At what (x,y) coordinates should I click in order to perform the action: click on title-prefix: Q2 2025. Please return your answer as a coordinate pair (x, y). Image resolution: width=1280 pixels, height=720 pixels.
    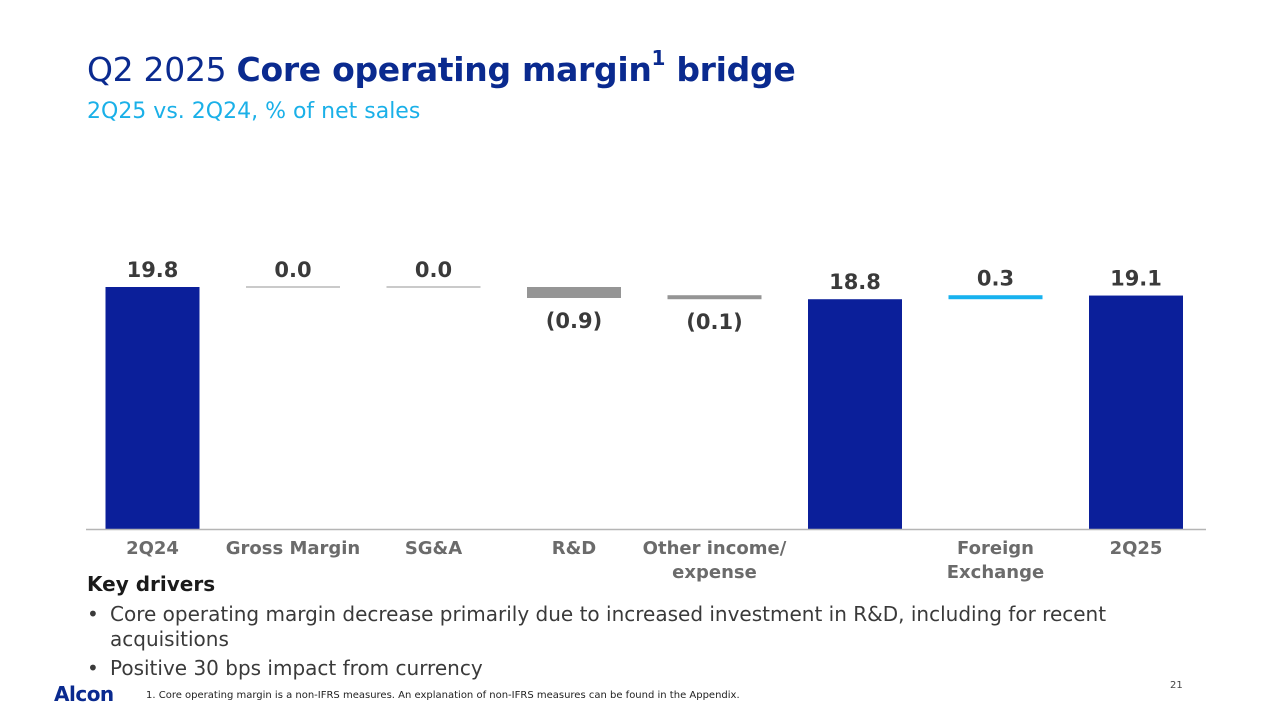
    Looking at the image, I should click on (162, 69).